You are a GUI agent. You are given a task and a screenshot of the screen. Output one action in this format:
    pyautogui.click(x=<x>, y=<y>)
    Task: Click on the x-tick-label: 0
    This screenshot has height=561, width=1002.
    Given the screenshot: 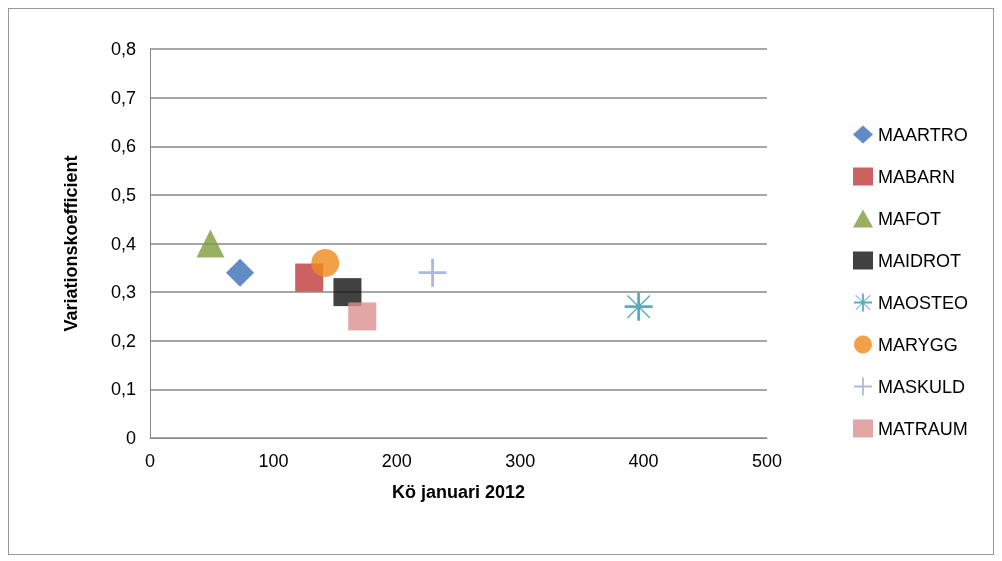 What is the action you would take?
    pyautogui.click(x=150, y=461)
    